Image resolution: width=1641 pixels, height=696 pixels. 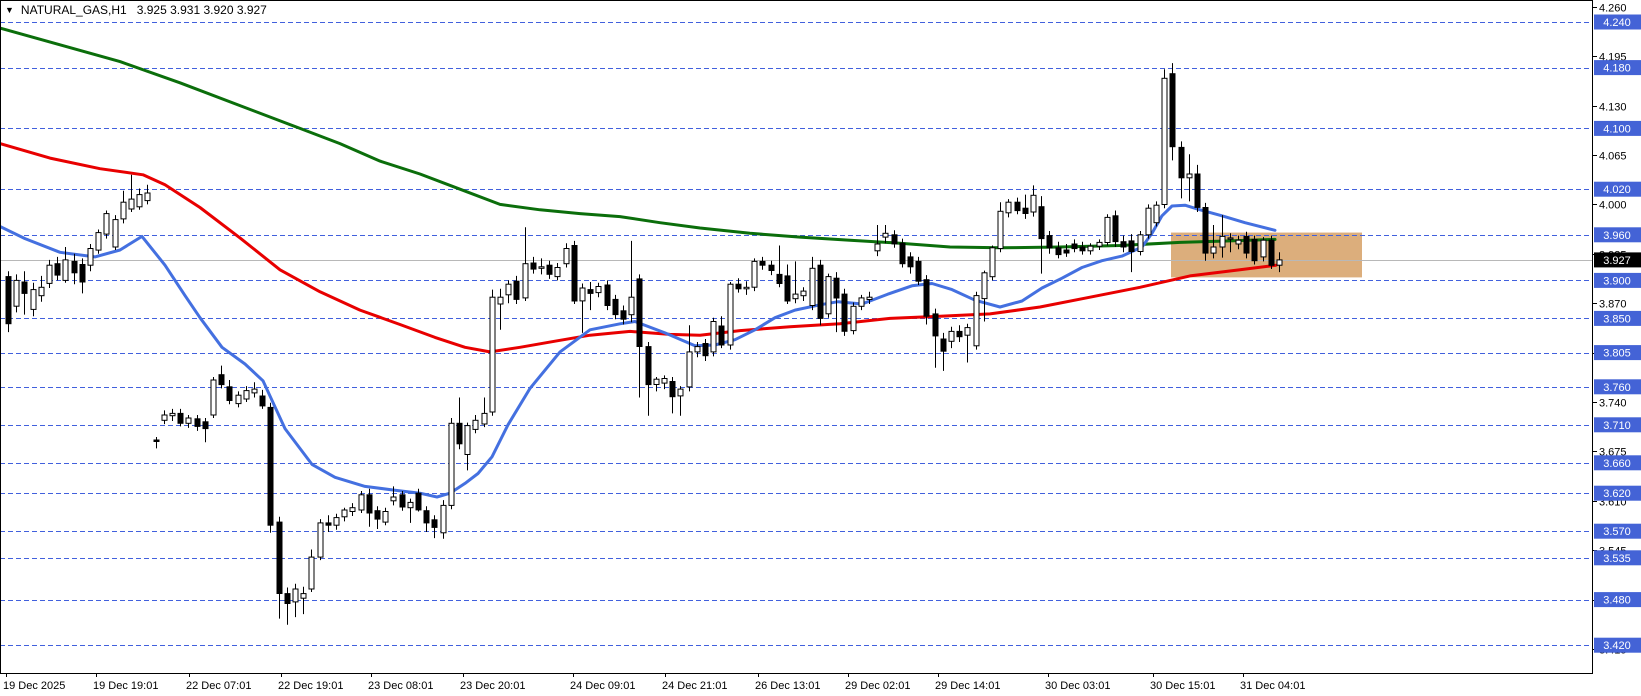 What do you see at coordinates (218, 686) in the screenshot?
I see `time-label: 22 Dec 07:01` at bounding box center [218, 686].